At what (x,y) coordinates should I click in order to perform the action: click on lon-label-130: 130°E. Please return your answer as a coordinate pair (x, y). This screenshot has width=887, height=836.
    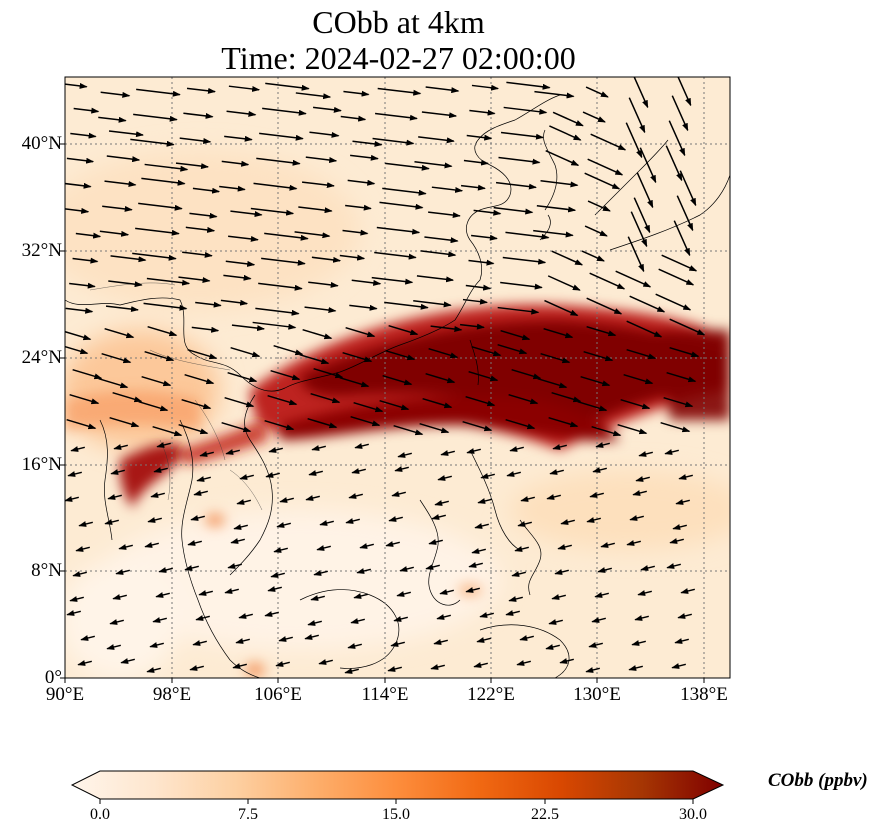
    Looking at the image, I should click on (597, 694).